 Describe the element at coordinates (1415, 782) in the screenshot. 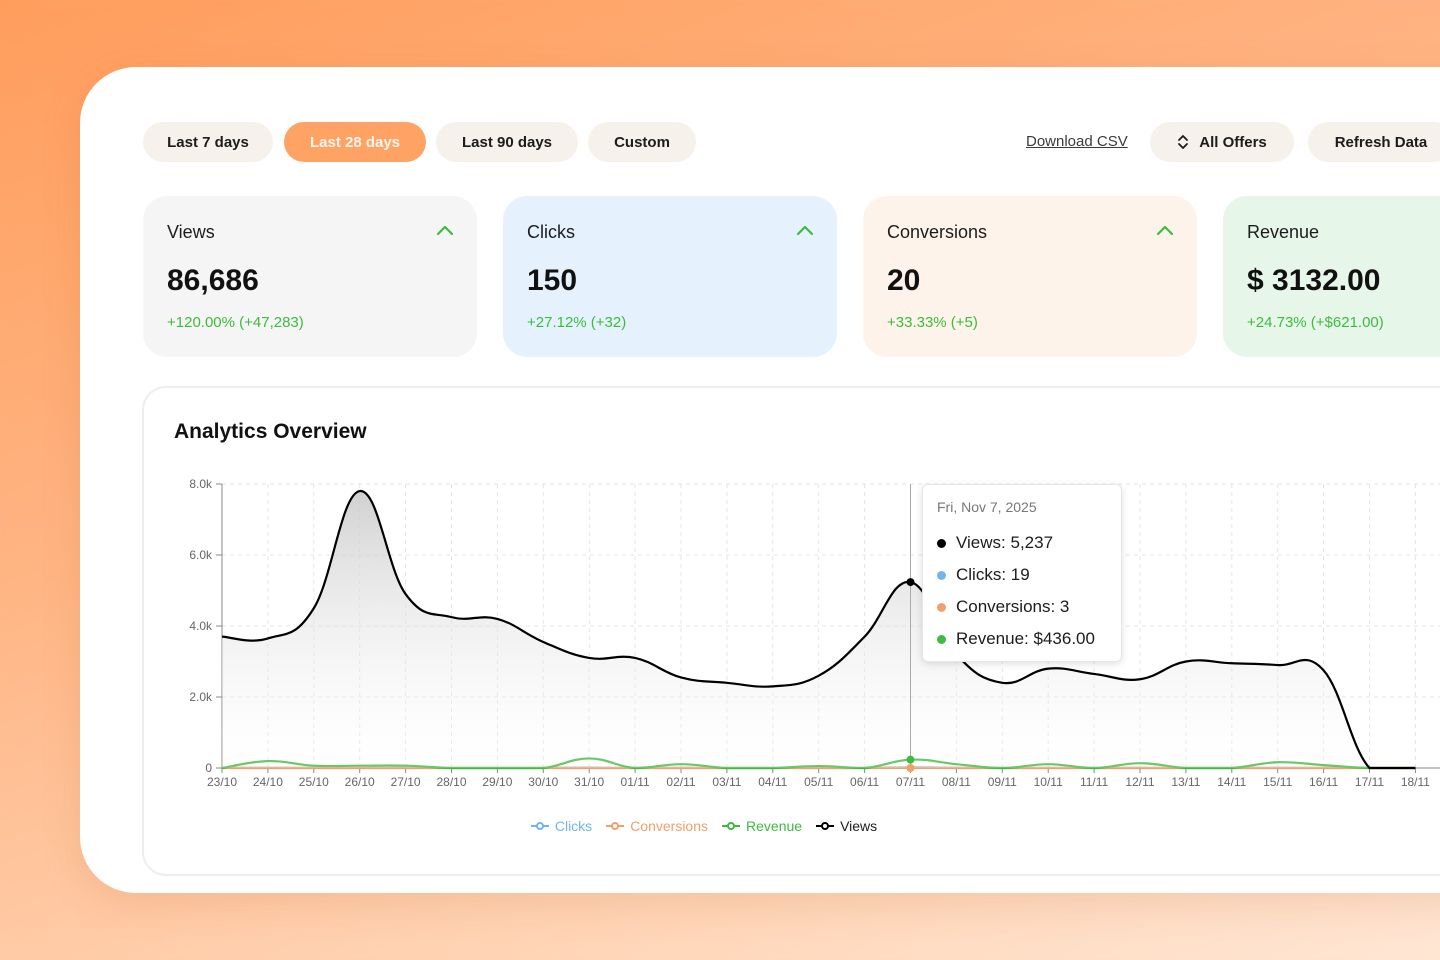

I see `x-tick-label: 18/11` at that location.